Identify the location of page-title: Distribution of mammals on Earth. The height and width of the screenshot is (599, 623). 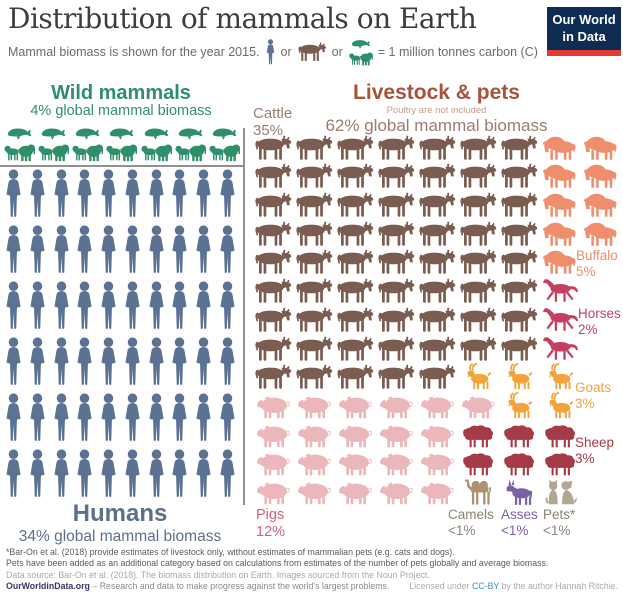
(242, 18).